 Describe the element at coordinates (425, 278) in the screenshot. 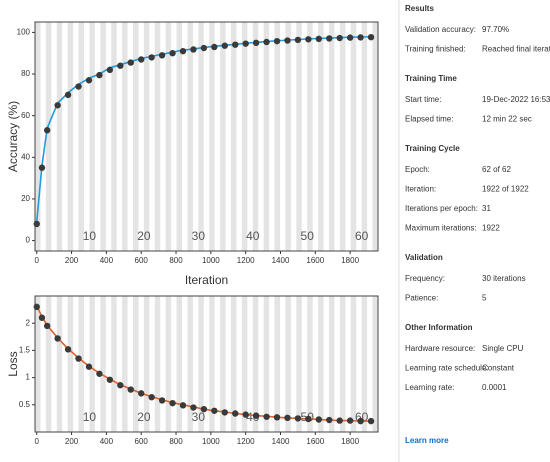

I see `field-label: Frequency:` at that location.